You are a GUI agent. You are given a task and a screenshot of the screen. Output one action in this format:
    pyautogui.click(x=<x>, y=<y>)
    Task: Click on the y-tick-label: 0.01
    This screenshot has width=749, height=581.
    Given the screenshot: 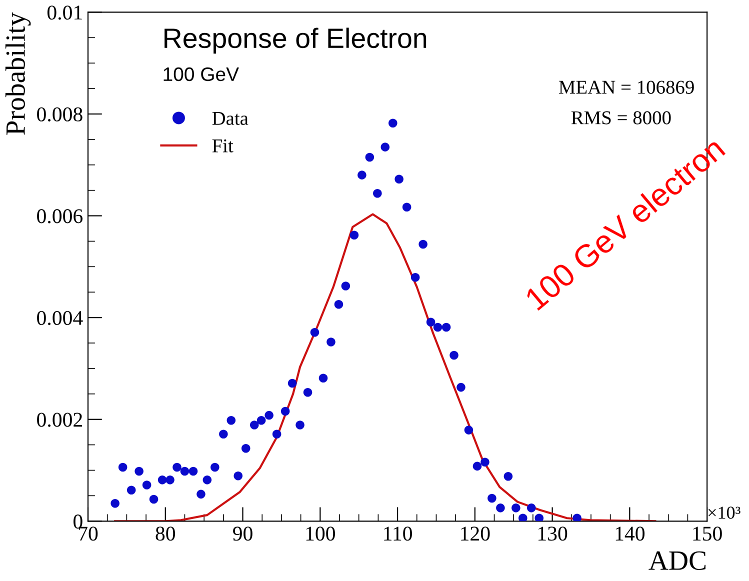 What is the action you would take?
    pyautogui.click(x=64, y=13)
    